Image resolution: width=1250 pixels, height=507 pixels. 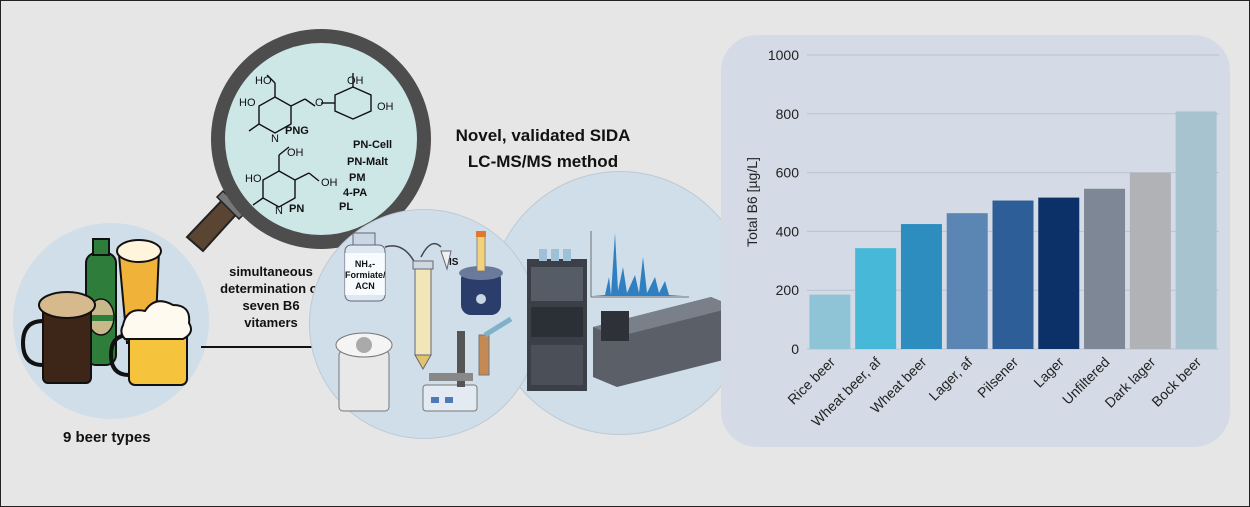 What do you see at coordinates (950, 379) in the screenshot?
I see `x-tick-label: Lager, af` at bounding box center [950, 379].